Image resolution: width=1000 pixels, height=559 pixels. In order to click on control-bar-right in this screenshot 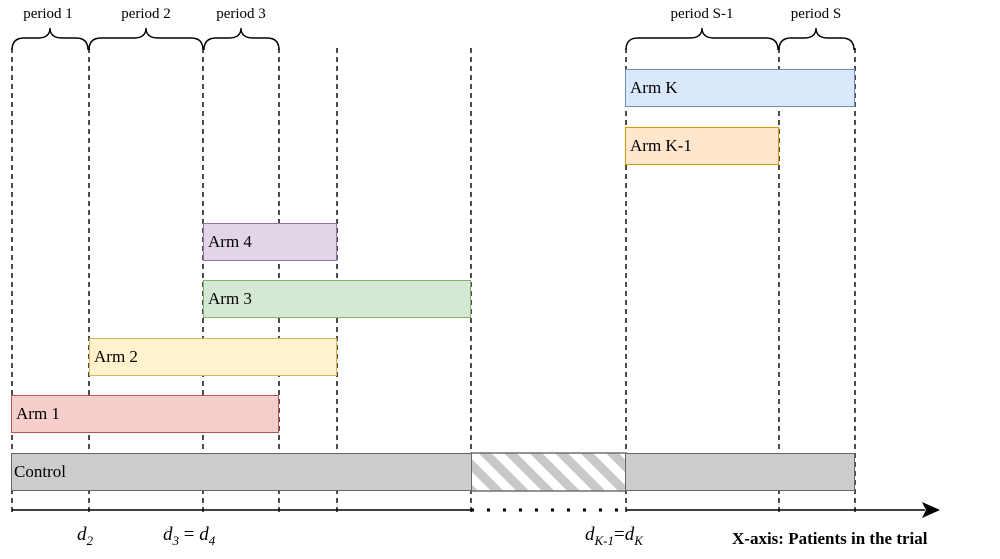, I will do `click(740, 472)`.